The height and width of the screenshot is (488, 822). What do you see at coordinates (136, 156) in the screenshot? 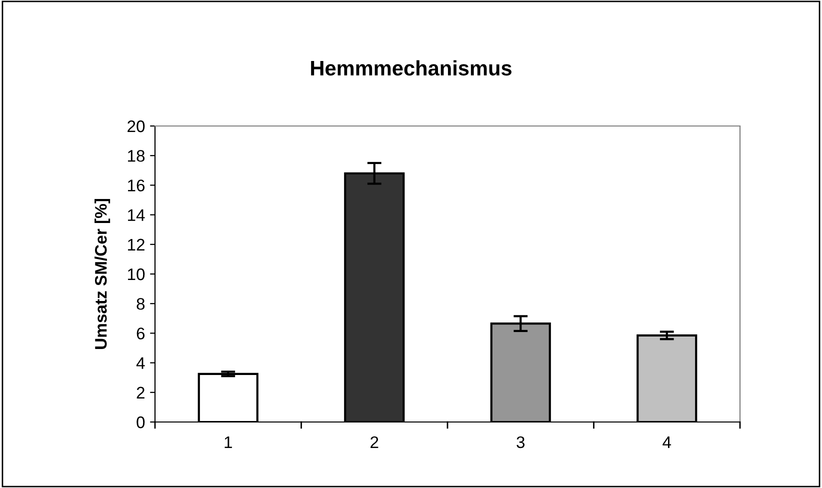
I see `y-tick-label: 18` at bounding box center [136, 156].